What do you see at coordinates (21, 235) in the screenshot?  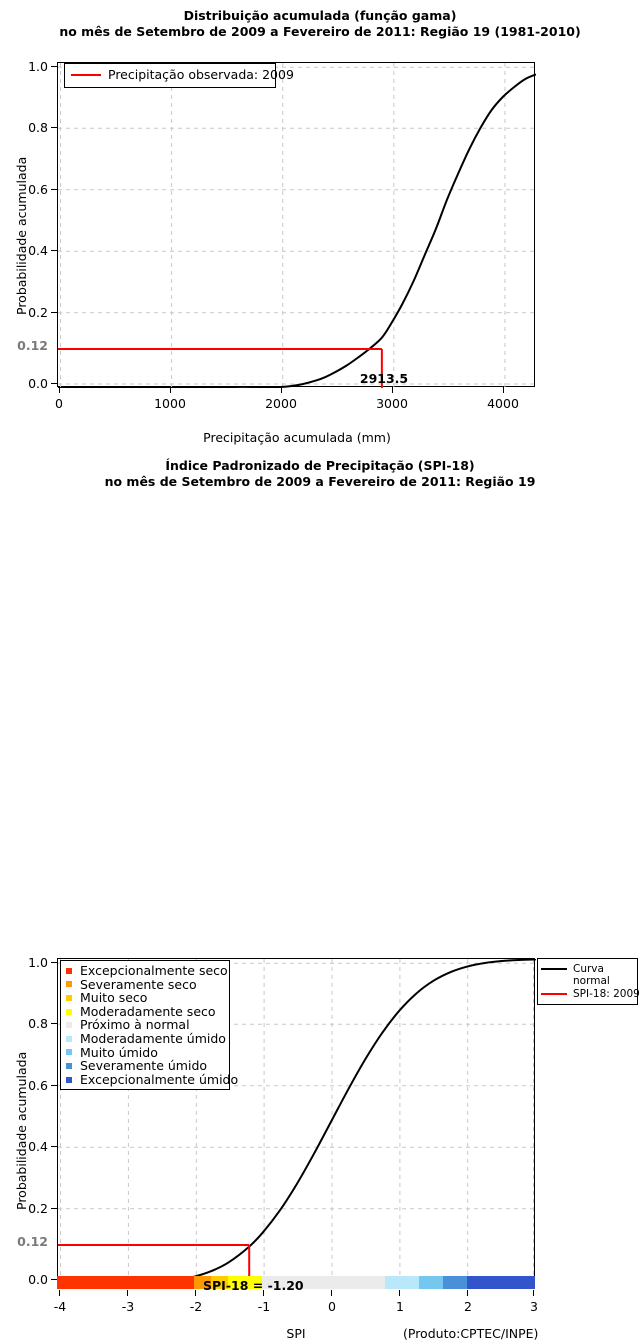 I see `gamma-y-axis-label: Probabilidade acumulada` at bounding box center [21, 235].